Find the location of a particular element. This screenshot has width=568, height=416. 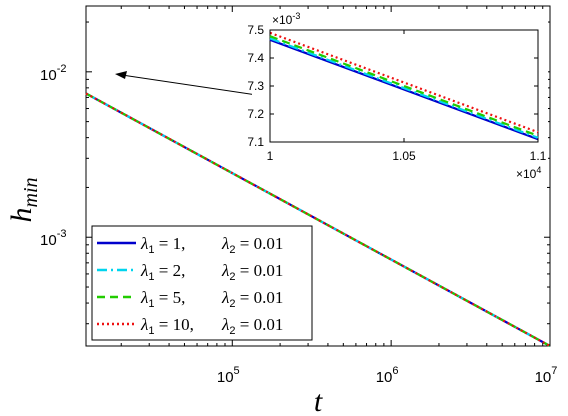

y-axis-label-sub: min is located at coordinates (31, 193).